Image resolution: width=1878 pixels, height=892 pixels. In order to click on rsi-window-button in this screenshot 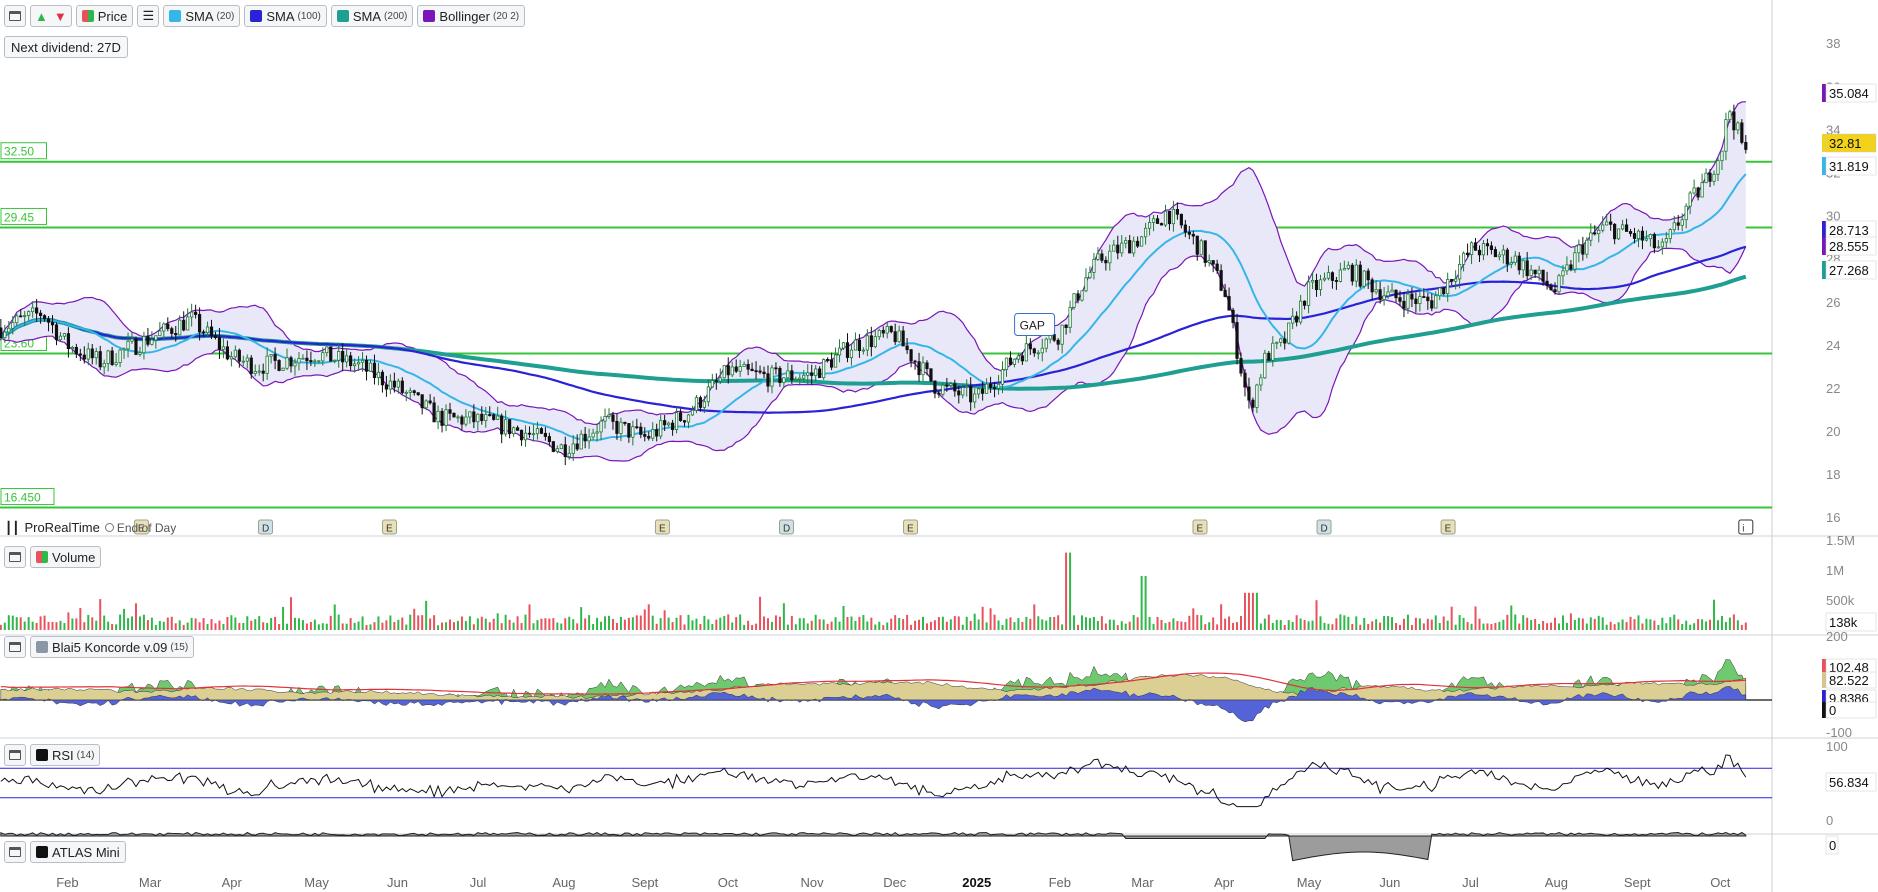, I will do `click(15, 755)`.